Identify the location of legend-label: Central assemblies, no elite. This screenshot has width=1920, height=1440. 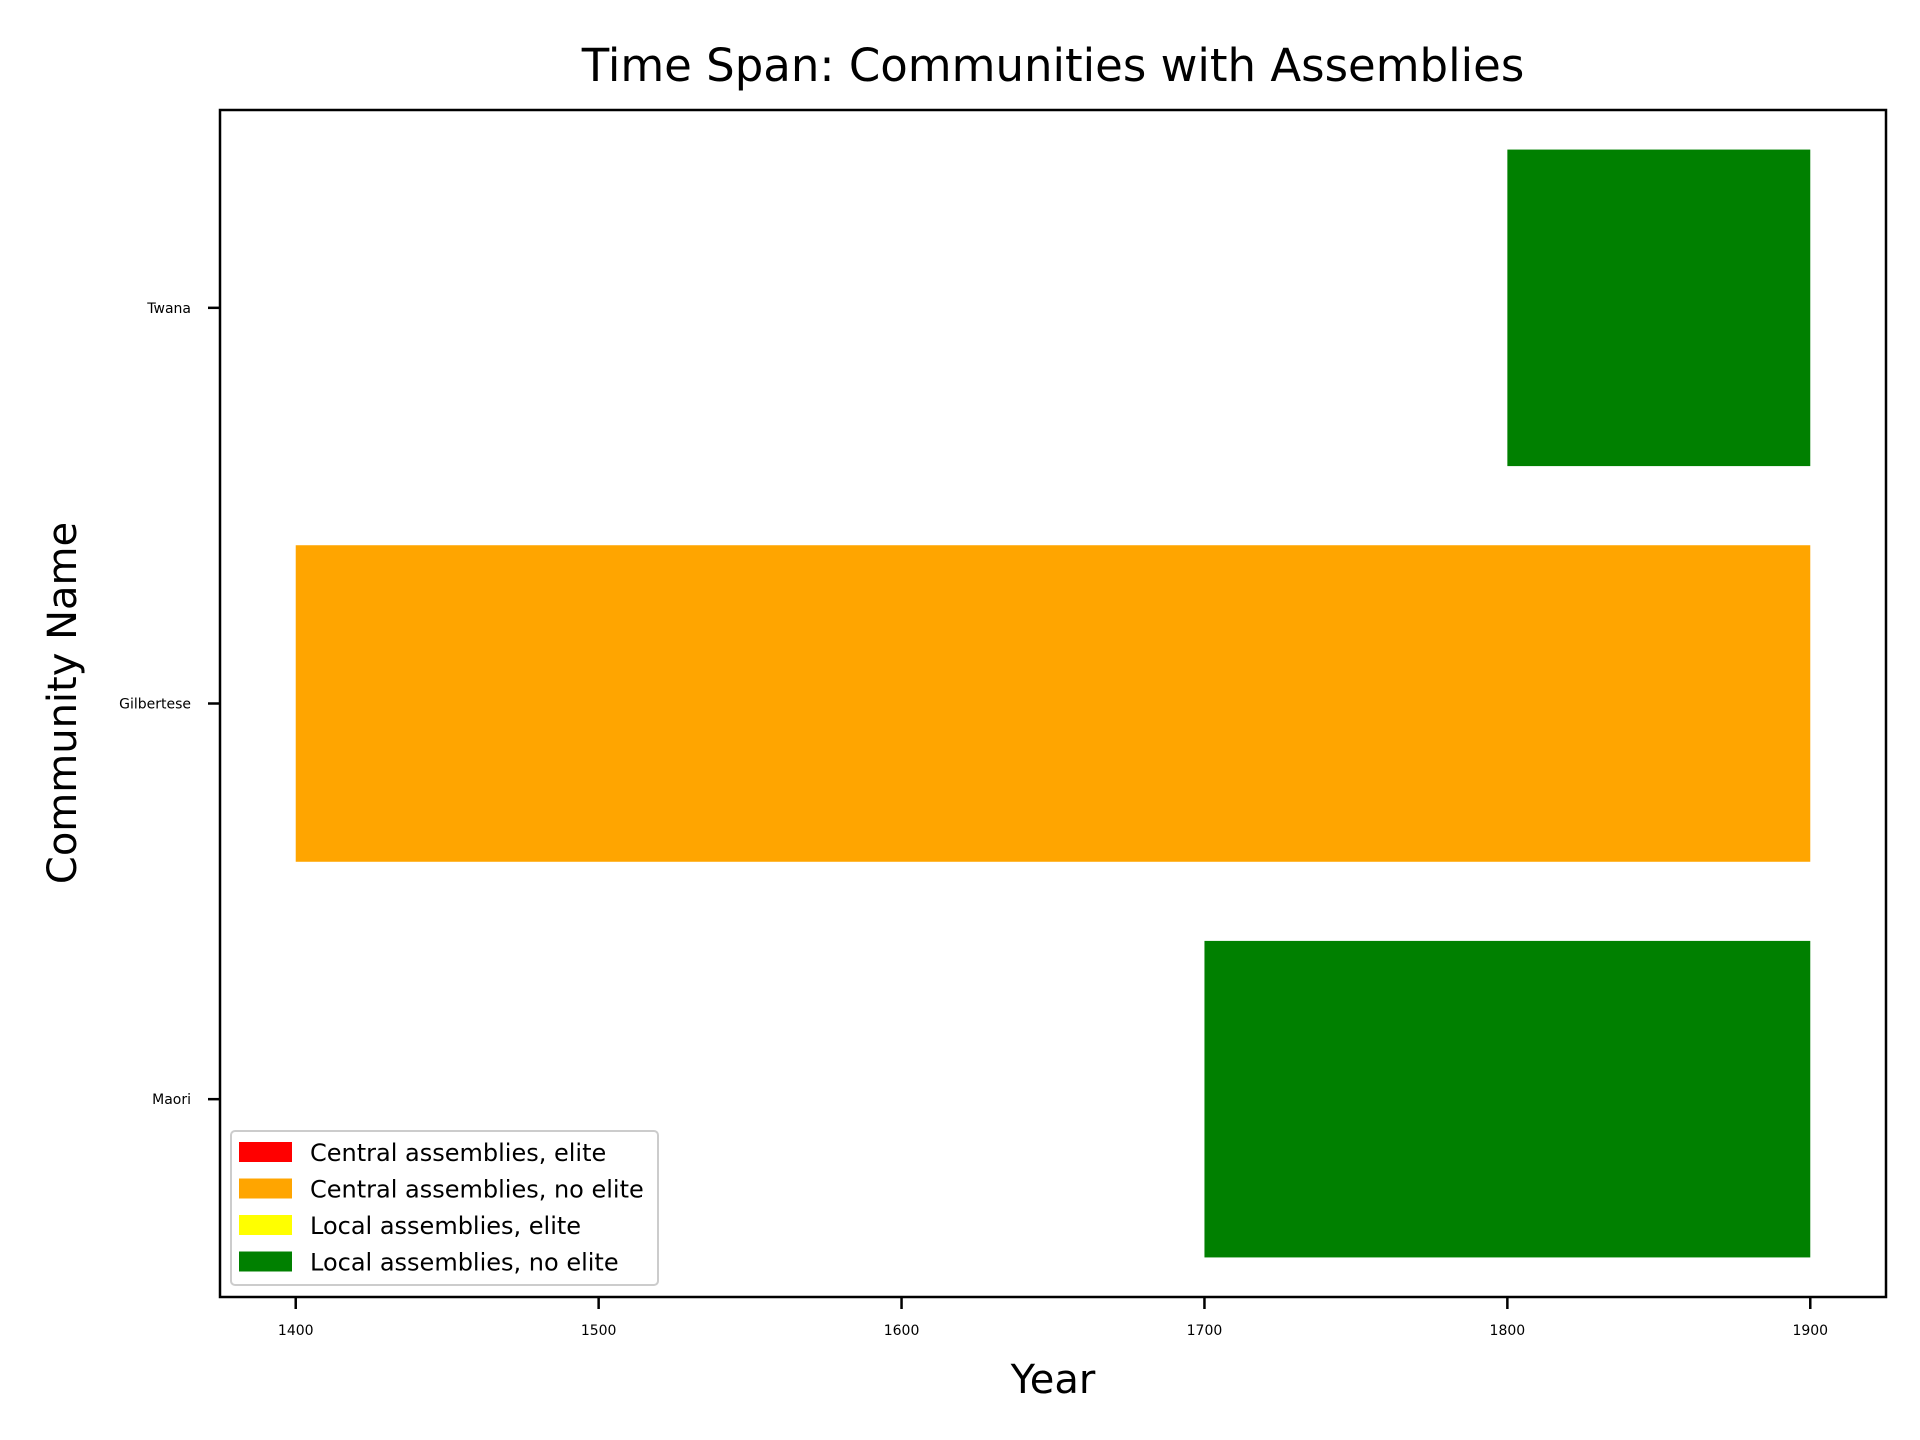
(477, 1190).